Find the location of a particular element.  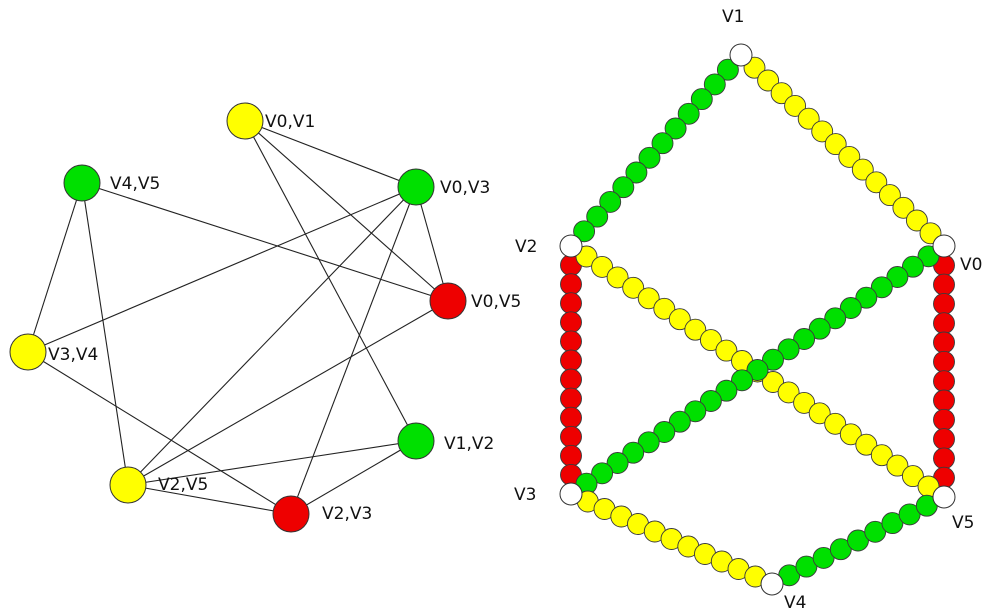

bead-edge-V0-V5 is located at coordinates (944, 371).